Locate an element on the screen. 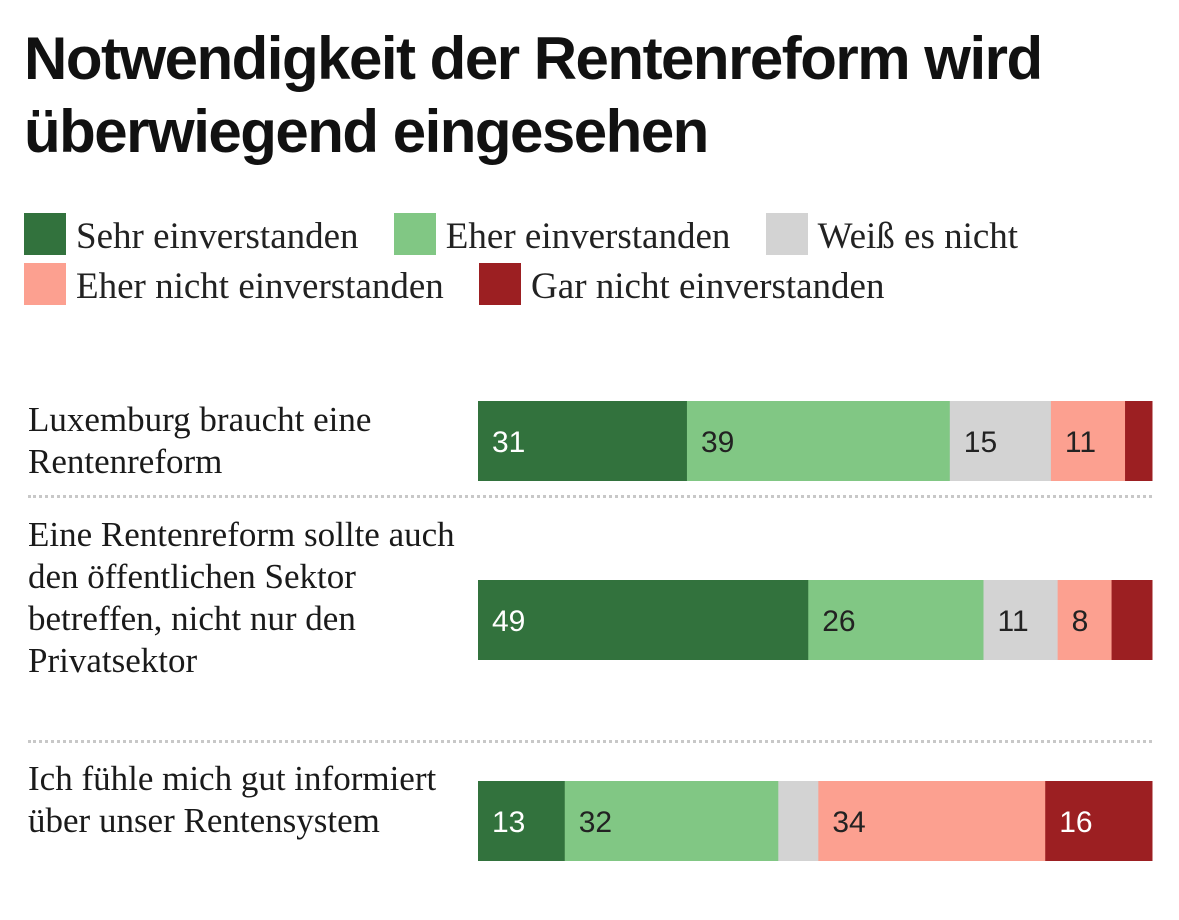 The width and height of the screenshot is (1179, 920). data-label-sehr-einverstanden-row-3: 13 is located at coordinates (508, 822).